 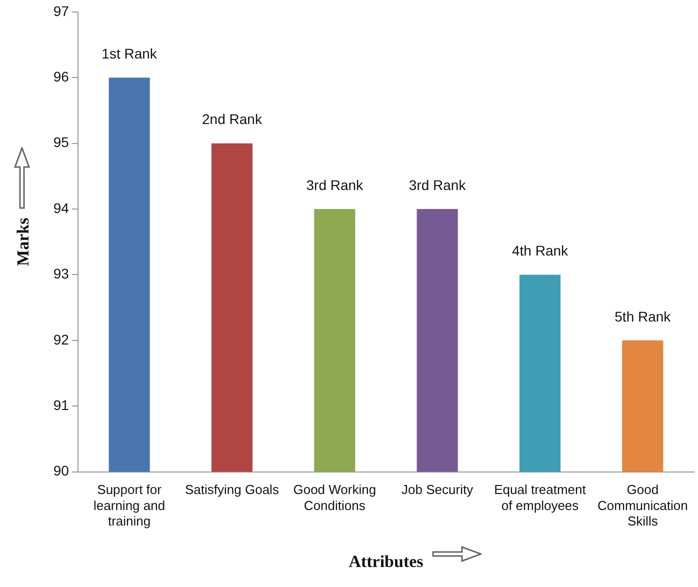 What do you see at coordinates (334, 497) in the screenshot?
I see `x-tick-label: Good Working Conditions` at bounding box center [334, 497].